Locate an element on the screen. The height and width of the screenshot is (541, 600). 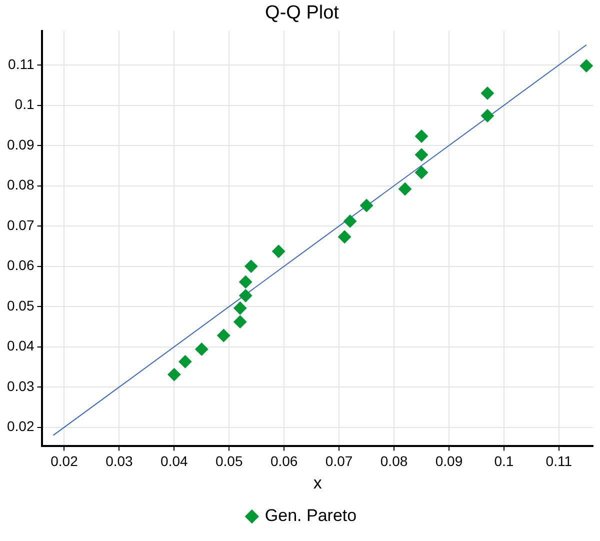
y-tick-label: 0.03 is located at coordinates (20, 386).